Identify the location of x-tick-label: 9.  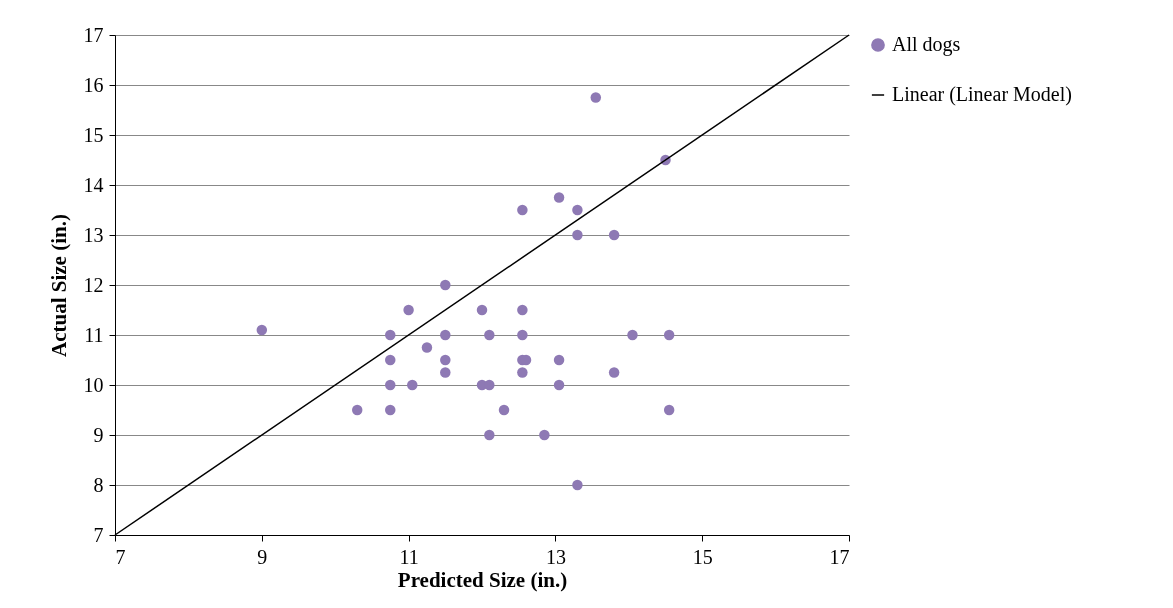
(262, 556).